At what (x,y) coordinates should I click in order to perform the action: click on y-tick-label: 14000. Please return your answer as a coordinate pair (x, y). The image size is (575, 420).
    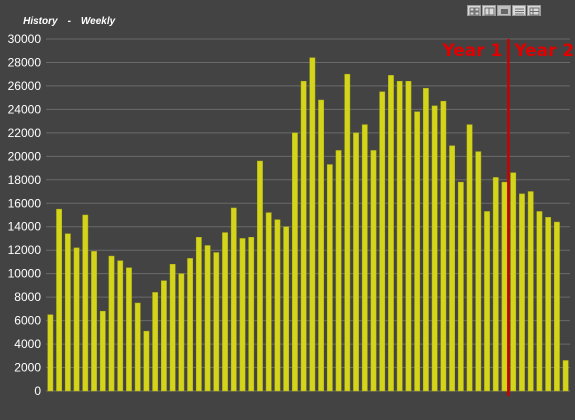
    Looking at the image, I should click on (25, 227).